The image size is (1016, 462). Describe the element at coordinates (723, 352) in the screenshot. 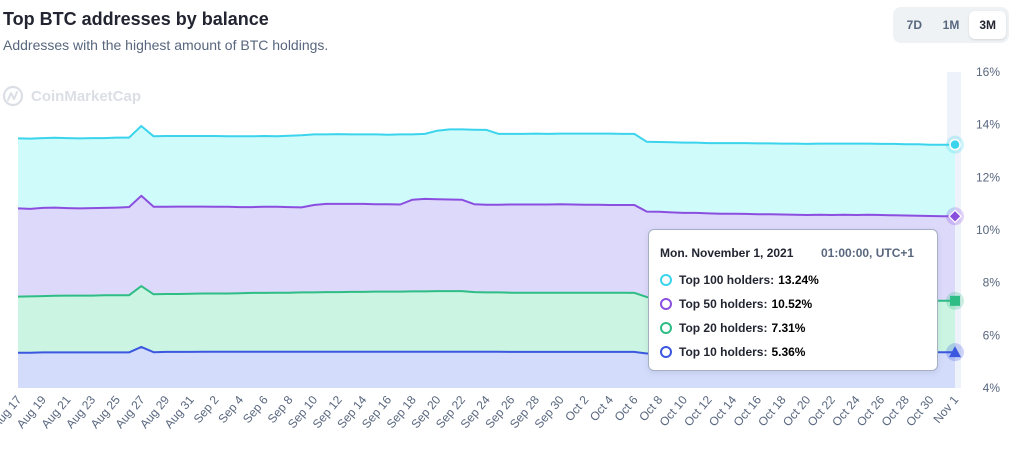

I see `tooltip-label: Top 10 holders:` at that location.